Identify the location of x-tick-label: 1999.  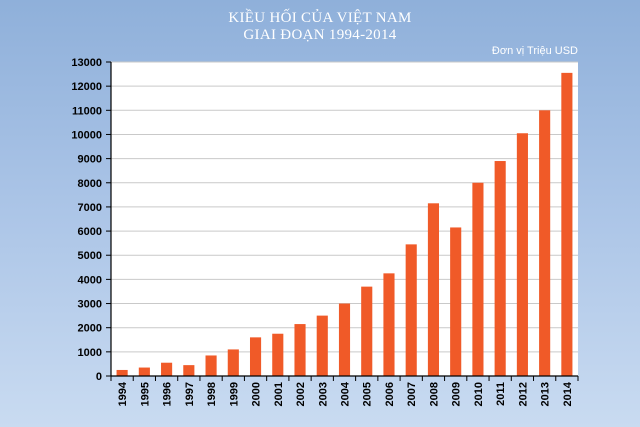
(234, 394).